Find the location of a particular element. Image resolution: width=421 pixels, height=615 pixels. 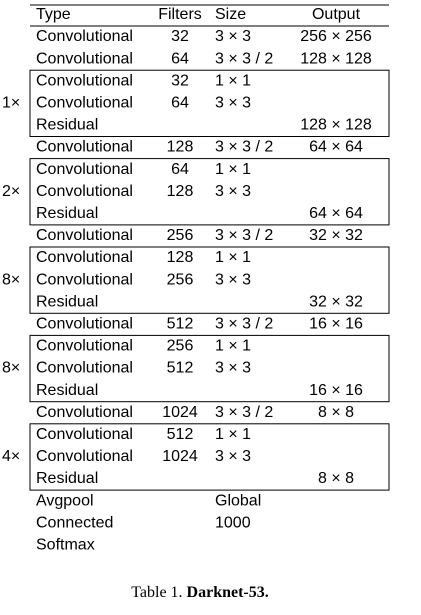

block-multiplier: 1× is located at coordinates (11, 103).